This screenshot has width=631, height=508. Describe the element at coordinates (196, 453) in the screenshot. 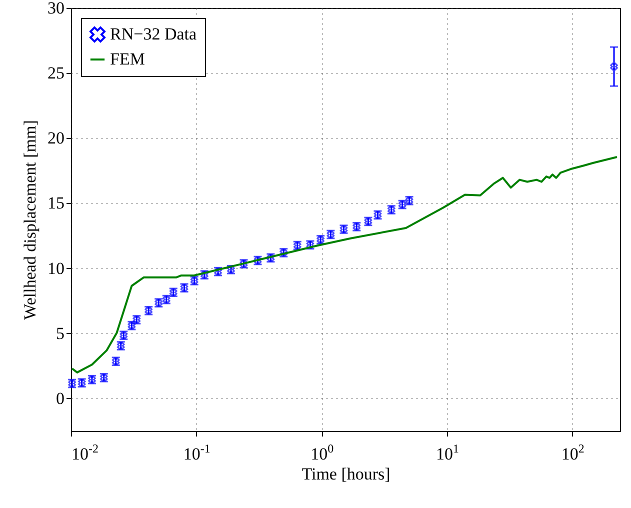

I see `x-tick-label: 10$^{-1}$` at that location.